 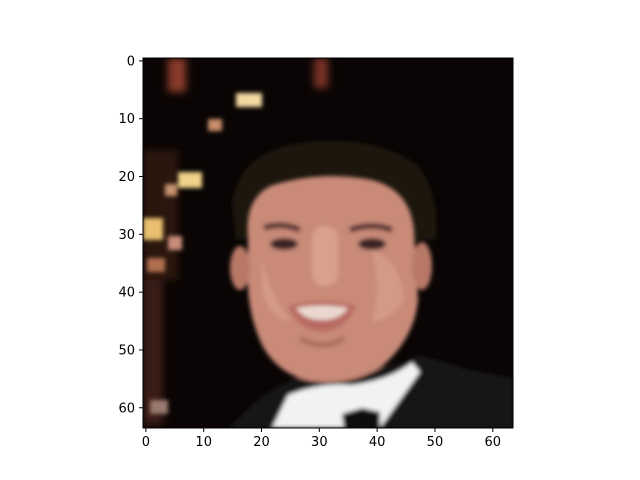 I want to click on y-tick-label: 20, so click(x=126, y=177).